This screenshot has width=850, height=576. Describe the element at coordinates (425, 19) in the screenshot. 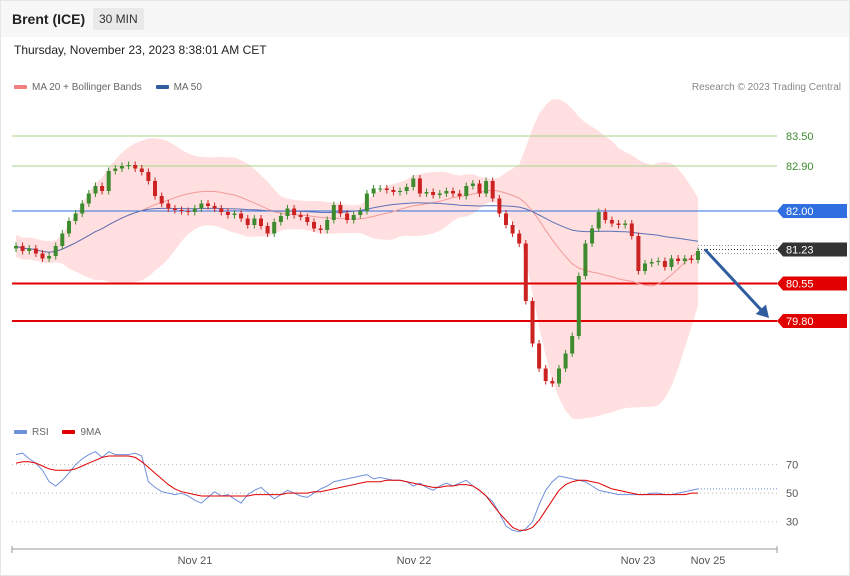

I see `title-bar: Brent (ICE) 30 MIN` at that location.